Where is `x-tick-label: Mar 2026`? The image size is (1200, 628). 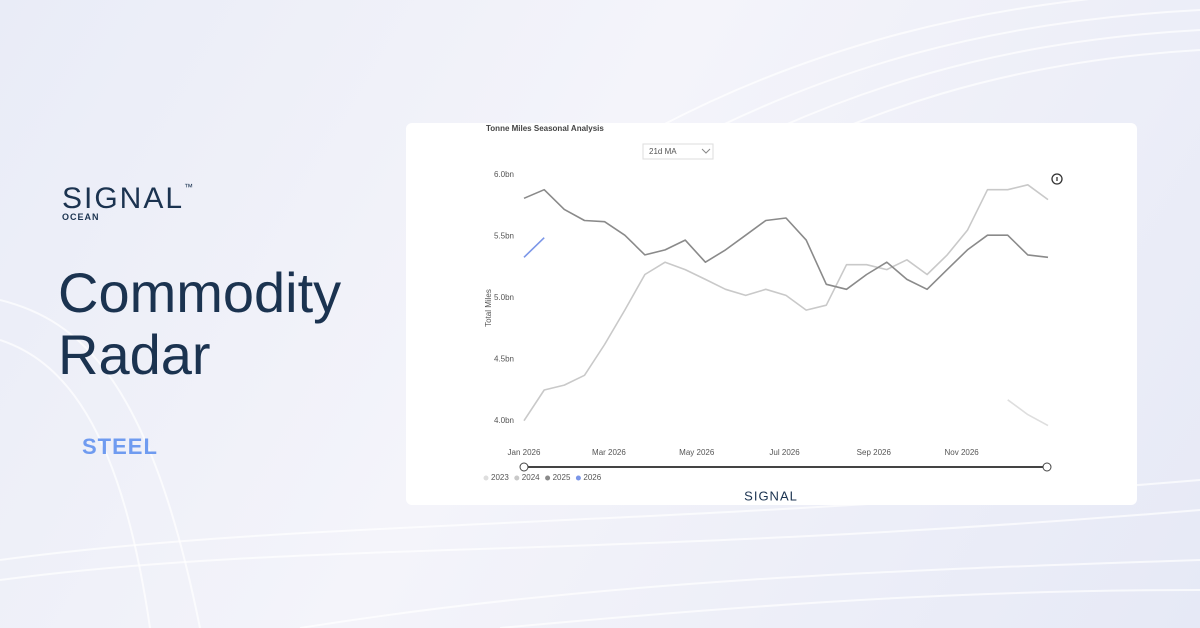
x-tick-label: Mar 2026 is located at coordinates (609, 452).